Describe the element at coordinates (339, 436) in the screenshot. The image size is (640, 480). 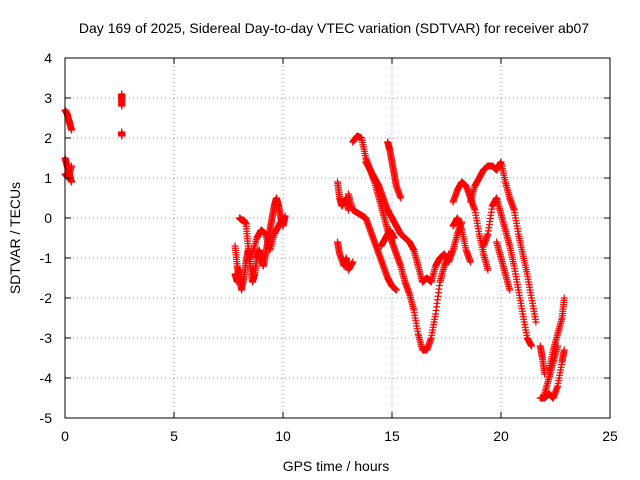
I see `x-tick-labels: 0 5 10 15 20 25` at that location.